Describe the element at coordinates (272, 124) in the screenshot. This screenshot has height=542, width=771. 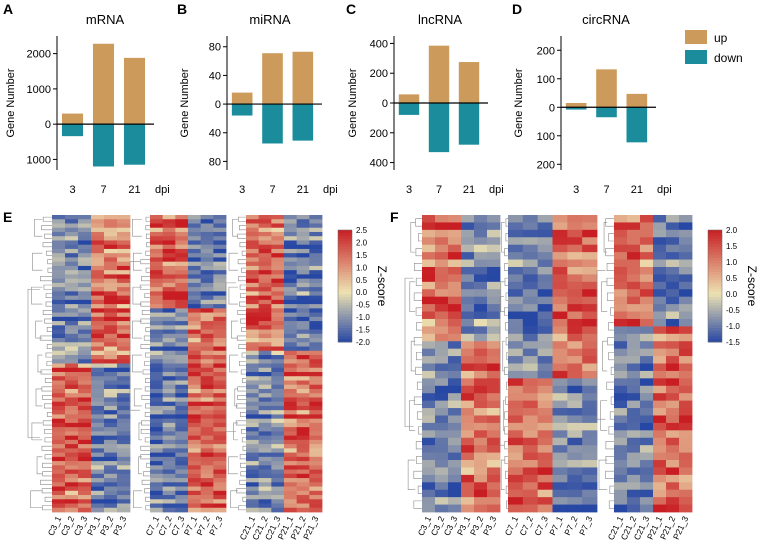
I see `bar-down` at that location.